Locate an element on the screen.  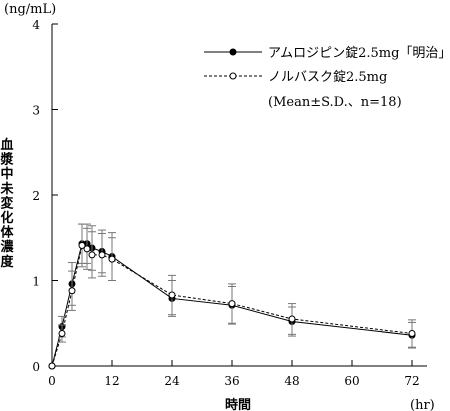
x-tick-label: 36 is located at coordinates (231, 381).